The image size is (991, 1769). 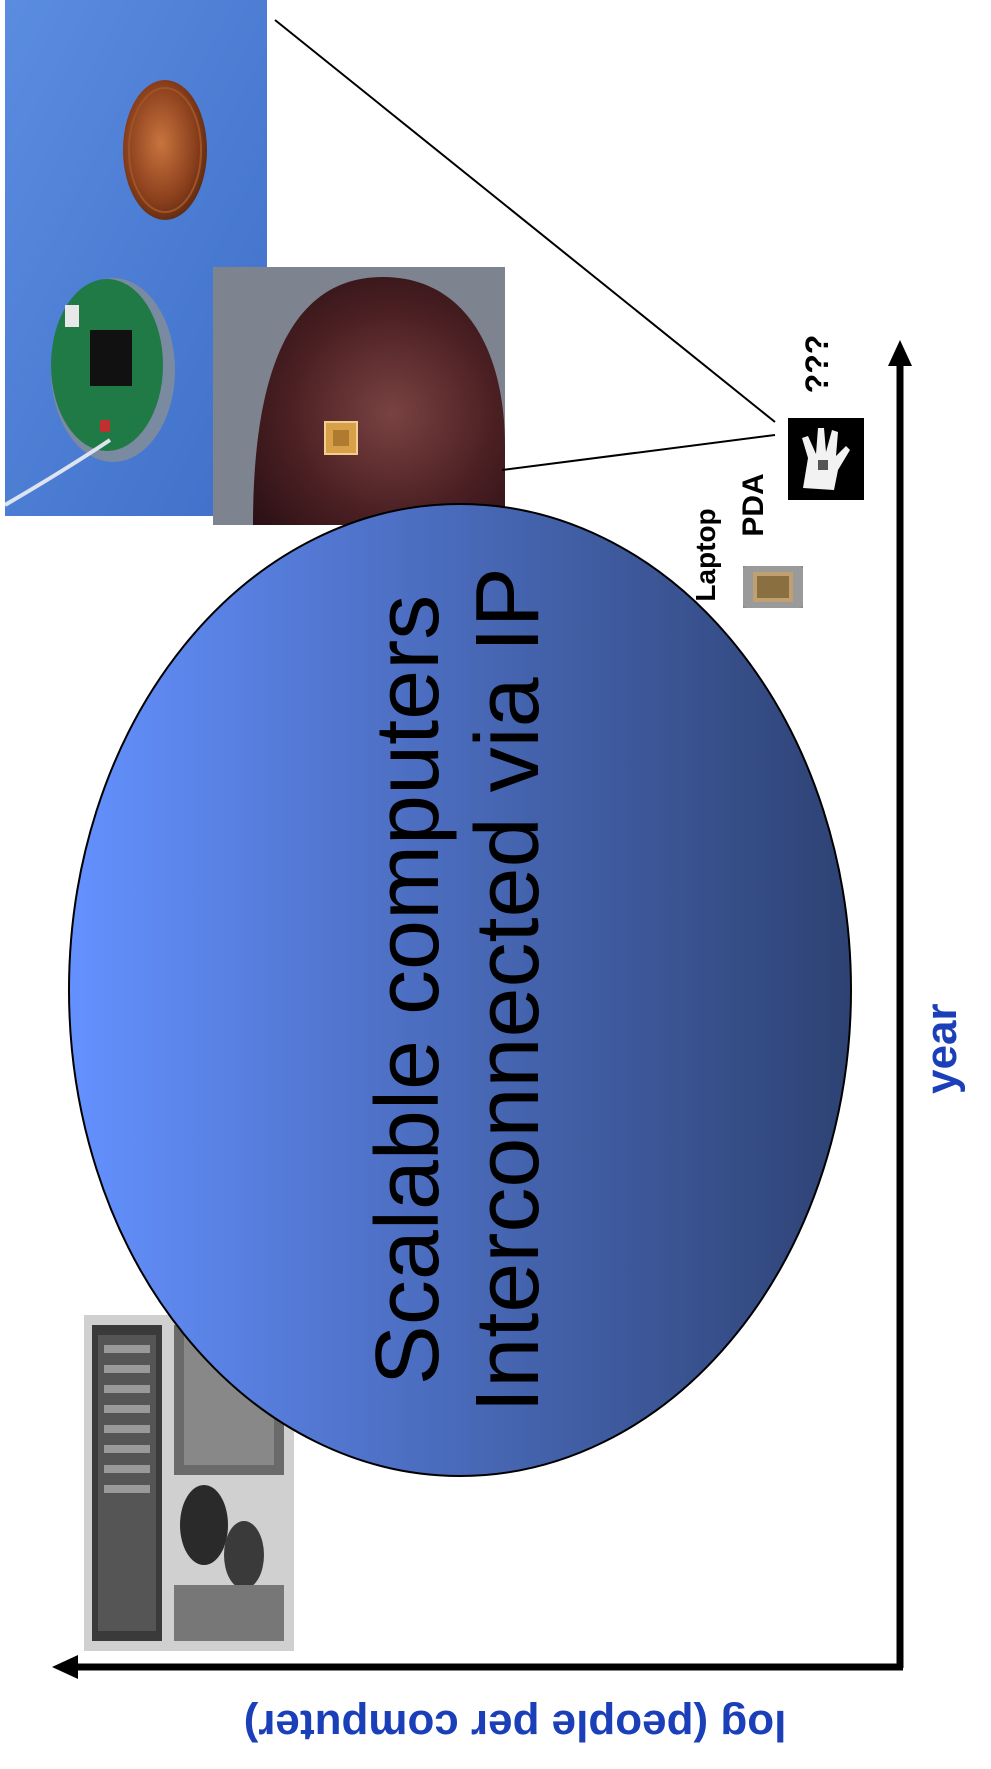 I want to click on mainframe-computer-room-photo, so click(x=189, y=1483).